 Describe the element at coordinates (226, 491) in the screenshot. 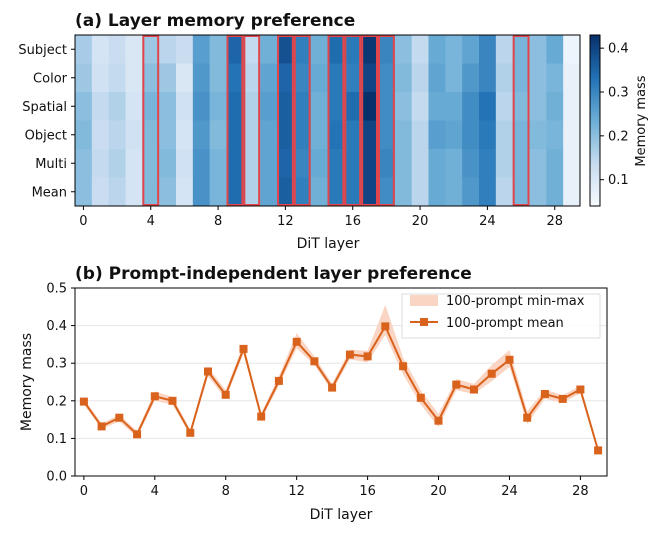

I see `line-chart-x-tick-label: 8` at that location.